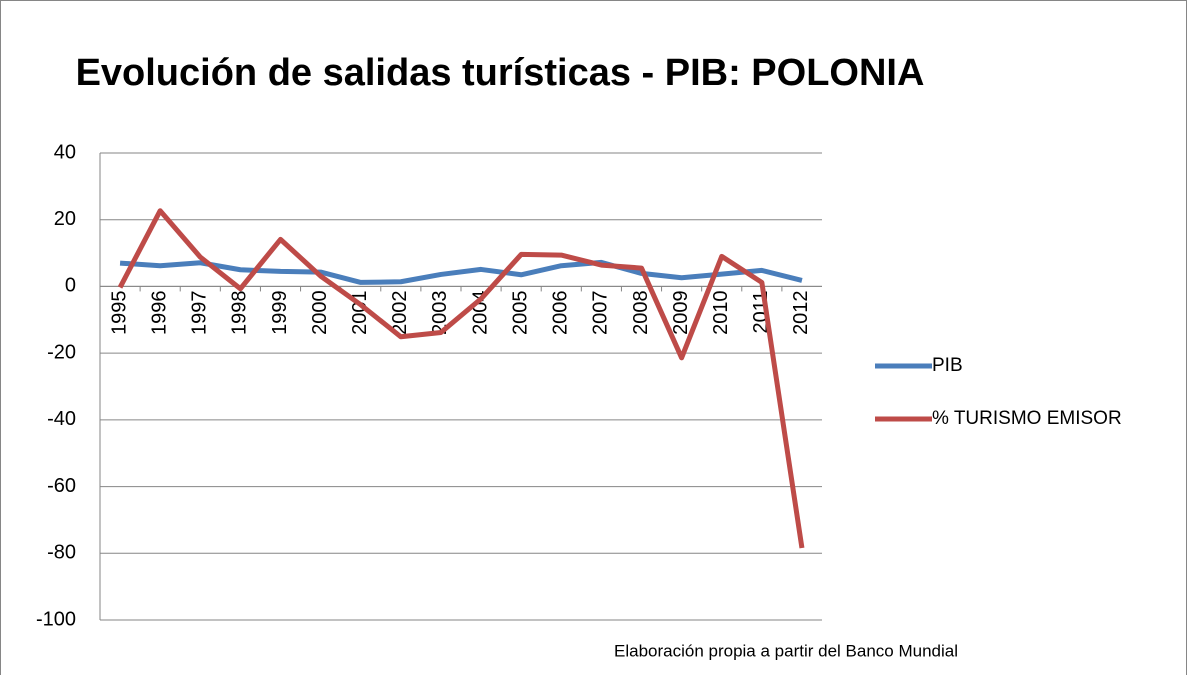  What do you see at coordinates (56, 619) in the screenshot?
I see `y-tick-label: -100` at bounding box center [56, 619].